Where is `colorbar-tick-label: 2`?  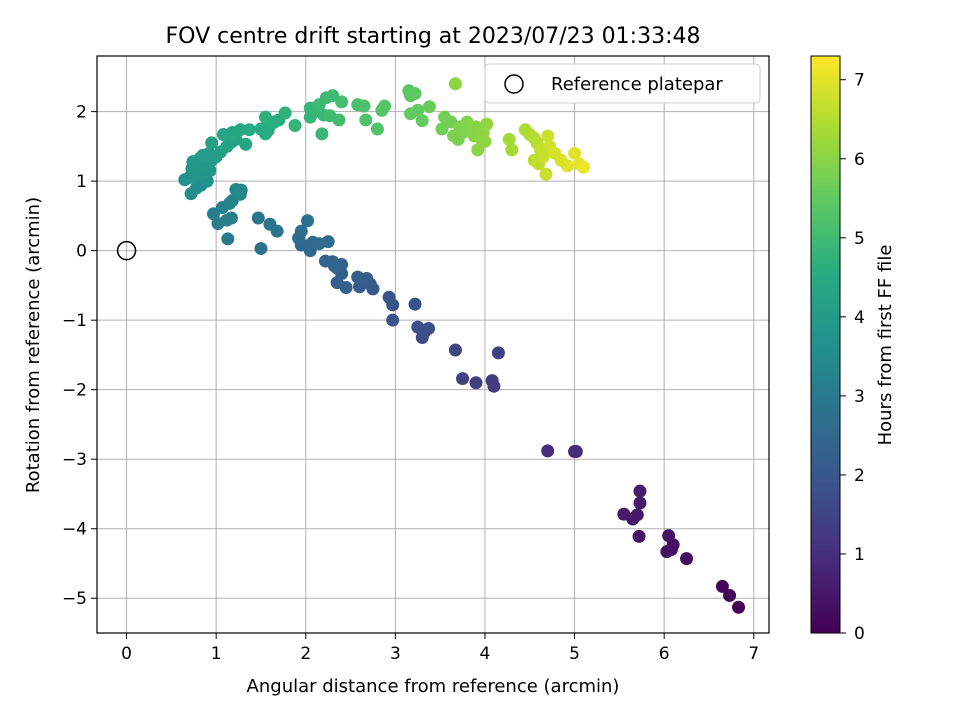
colorbar-tick-label: 2 is located at coordinates (859, 476).